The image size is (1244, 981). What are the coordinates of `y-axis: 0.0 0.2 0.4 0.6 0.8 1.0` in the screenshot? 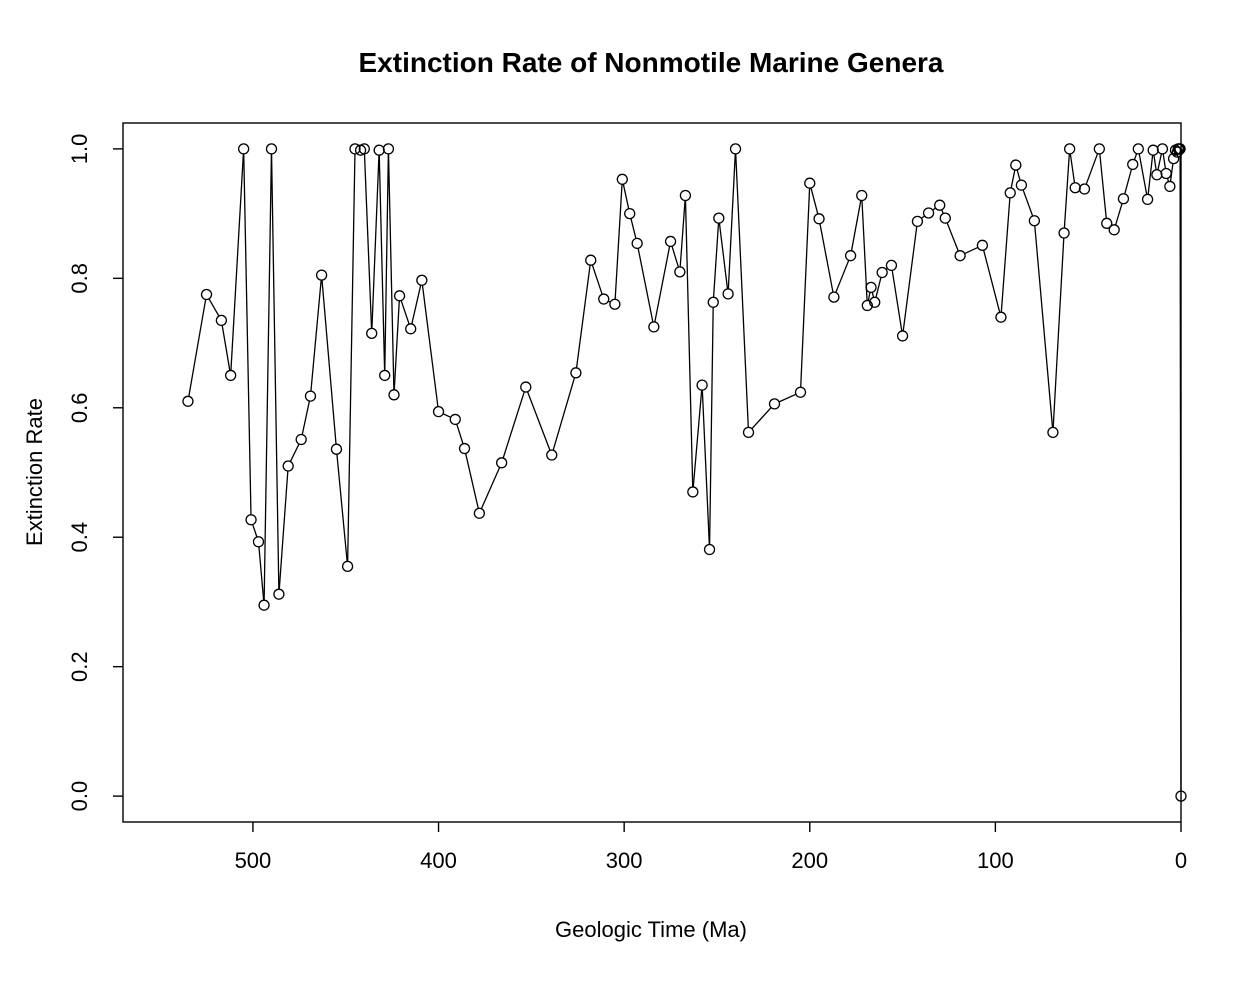 It's located at (95, 473).